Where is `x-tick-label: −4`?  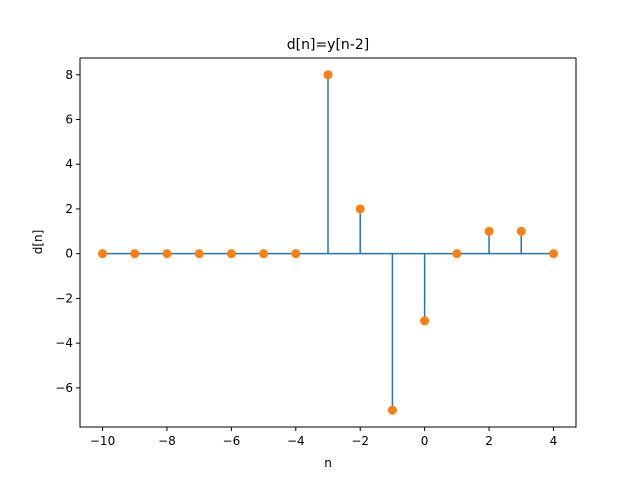
x-tick-label: −4 is located at coordinates (296, 441).